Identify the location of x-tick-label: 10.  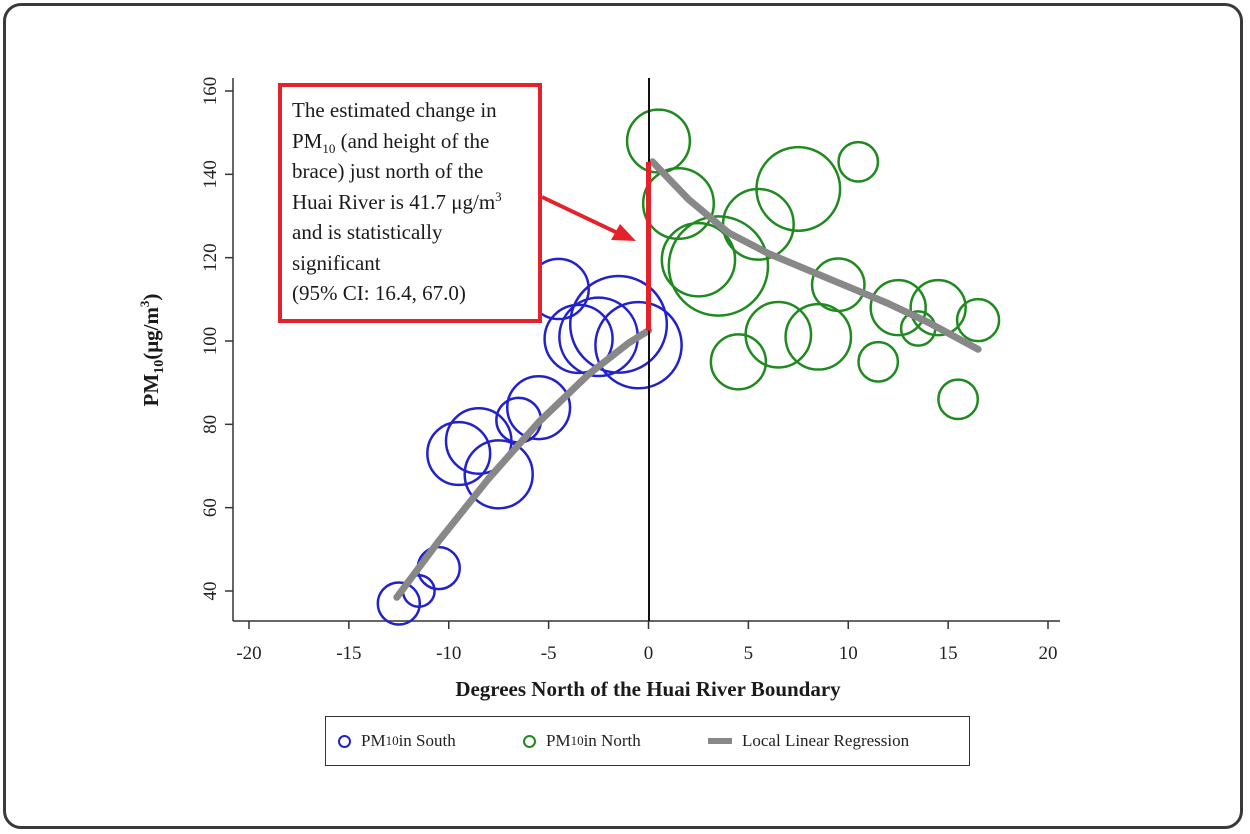
(848, 653).